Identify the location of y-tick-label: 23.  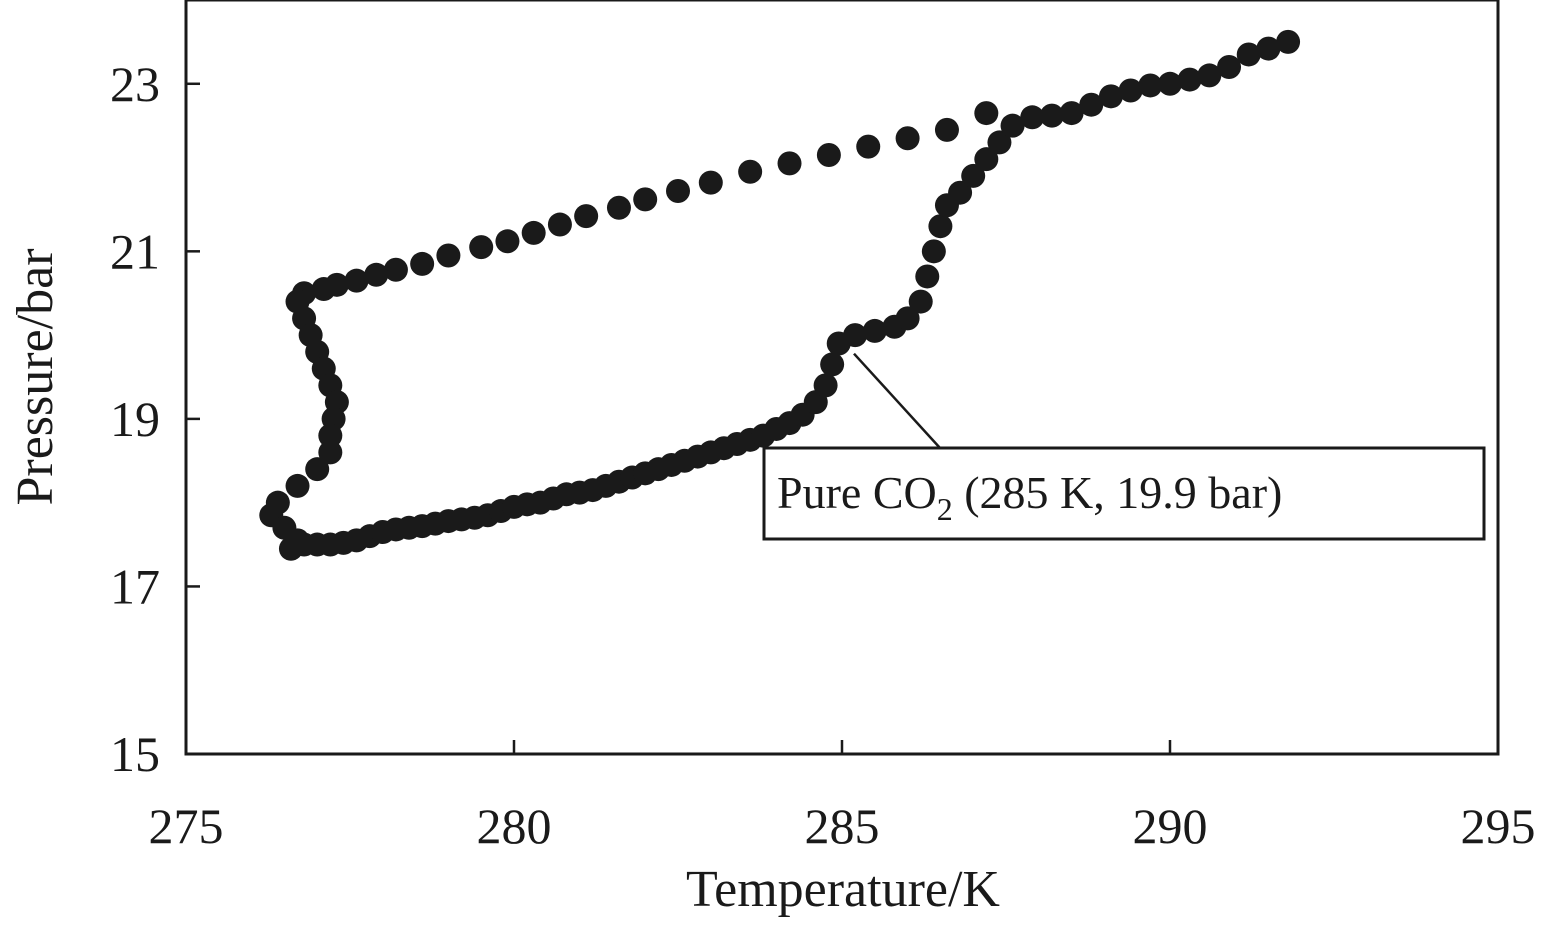
(135, 84).